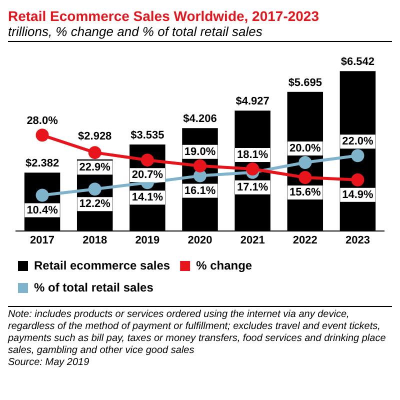 This screenshot has width=400, height=400. Describe the element at coordinates (305, 192) in the screenshot. I see `data-label: 15.6%` at that location.